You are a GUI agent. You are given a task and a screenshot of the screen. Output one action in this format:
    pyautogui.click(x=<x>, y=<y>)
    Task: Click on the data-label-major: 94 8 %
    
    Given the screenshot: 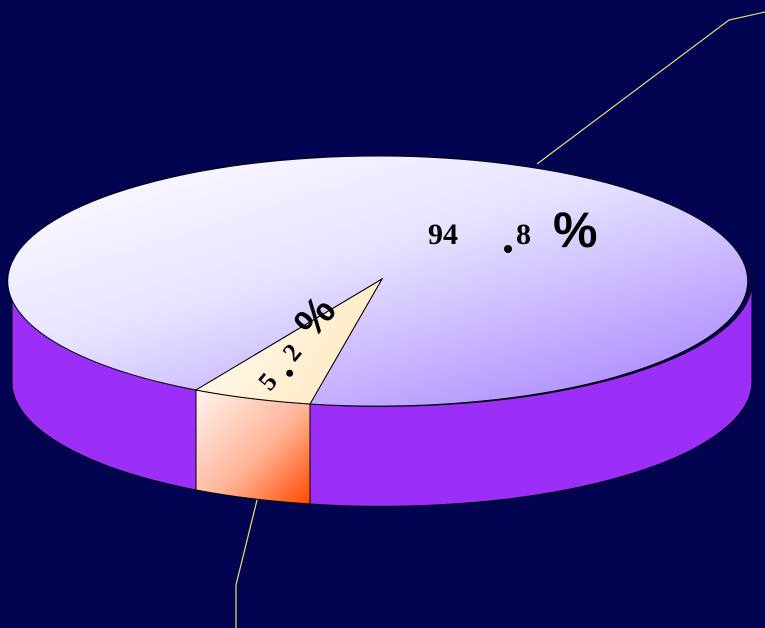 What is the action you would take?
    pyautogui.click(x=512, y=230)
    